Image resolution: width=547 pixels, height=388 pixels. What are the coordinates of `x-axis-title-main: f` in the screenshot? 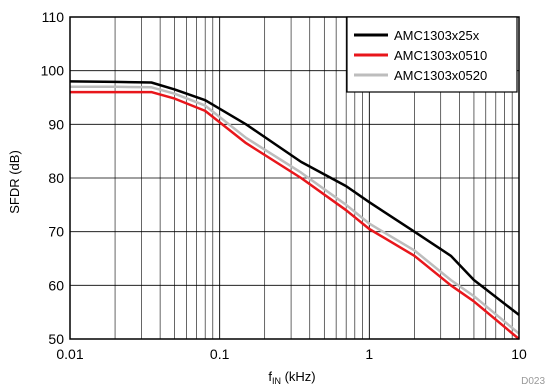 It's located at (270, 376).